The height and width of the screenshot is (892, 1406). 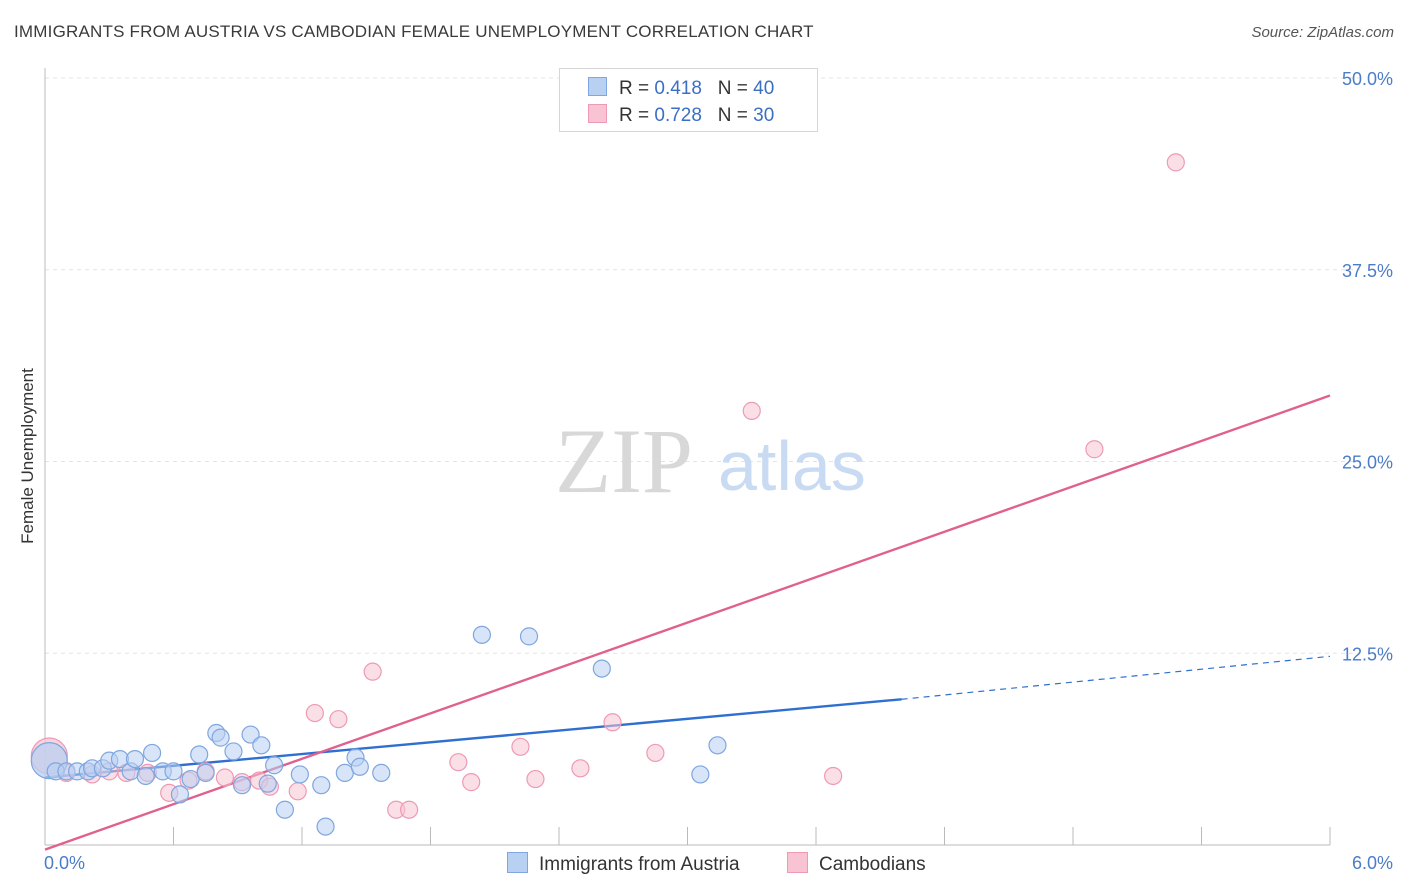 I want to click on legend-r-value: 0.418, so click(x=678, y=88).